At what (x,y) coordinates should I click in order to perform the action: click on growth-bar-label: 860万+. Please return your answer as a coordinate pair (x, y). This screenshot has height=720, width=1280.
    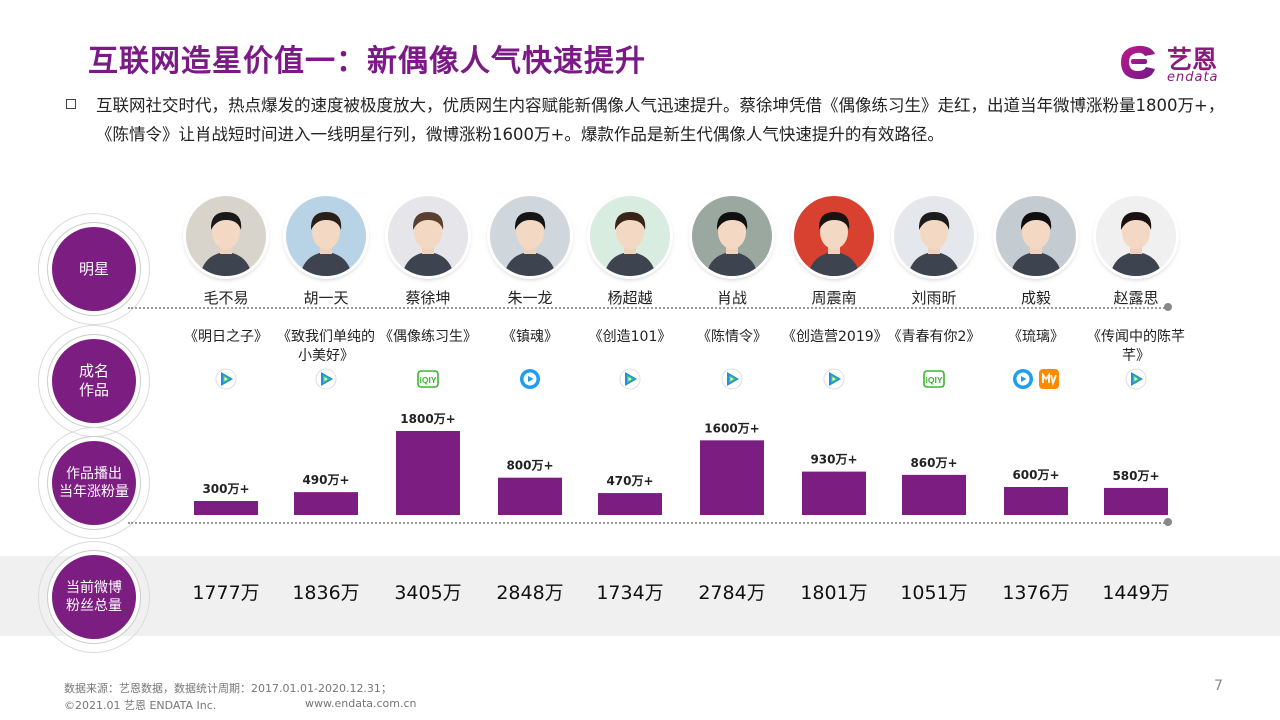
    Looking at the image, I should click on (933, 463).